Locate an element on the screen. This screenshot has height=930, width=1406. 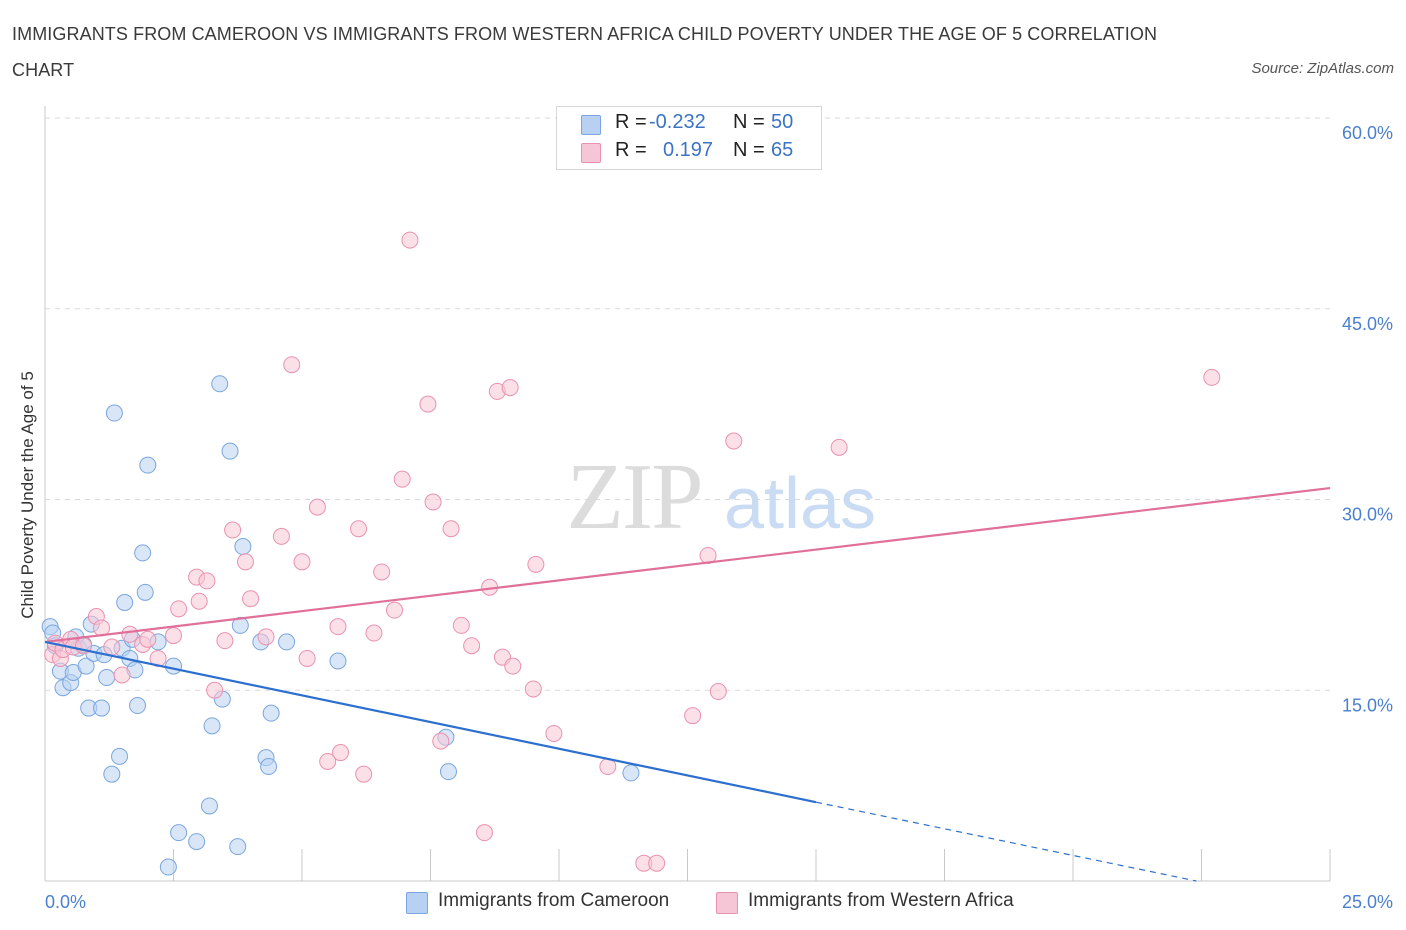
bottom-legend-label: Immigrants from Western Africa is located at coordinates (881, 900).